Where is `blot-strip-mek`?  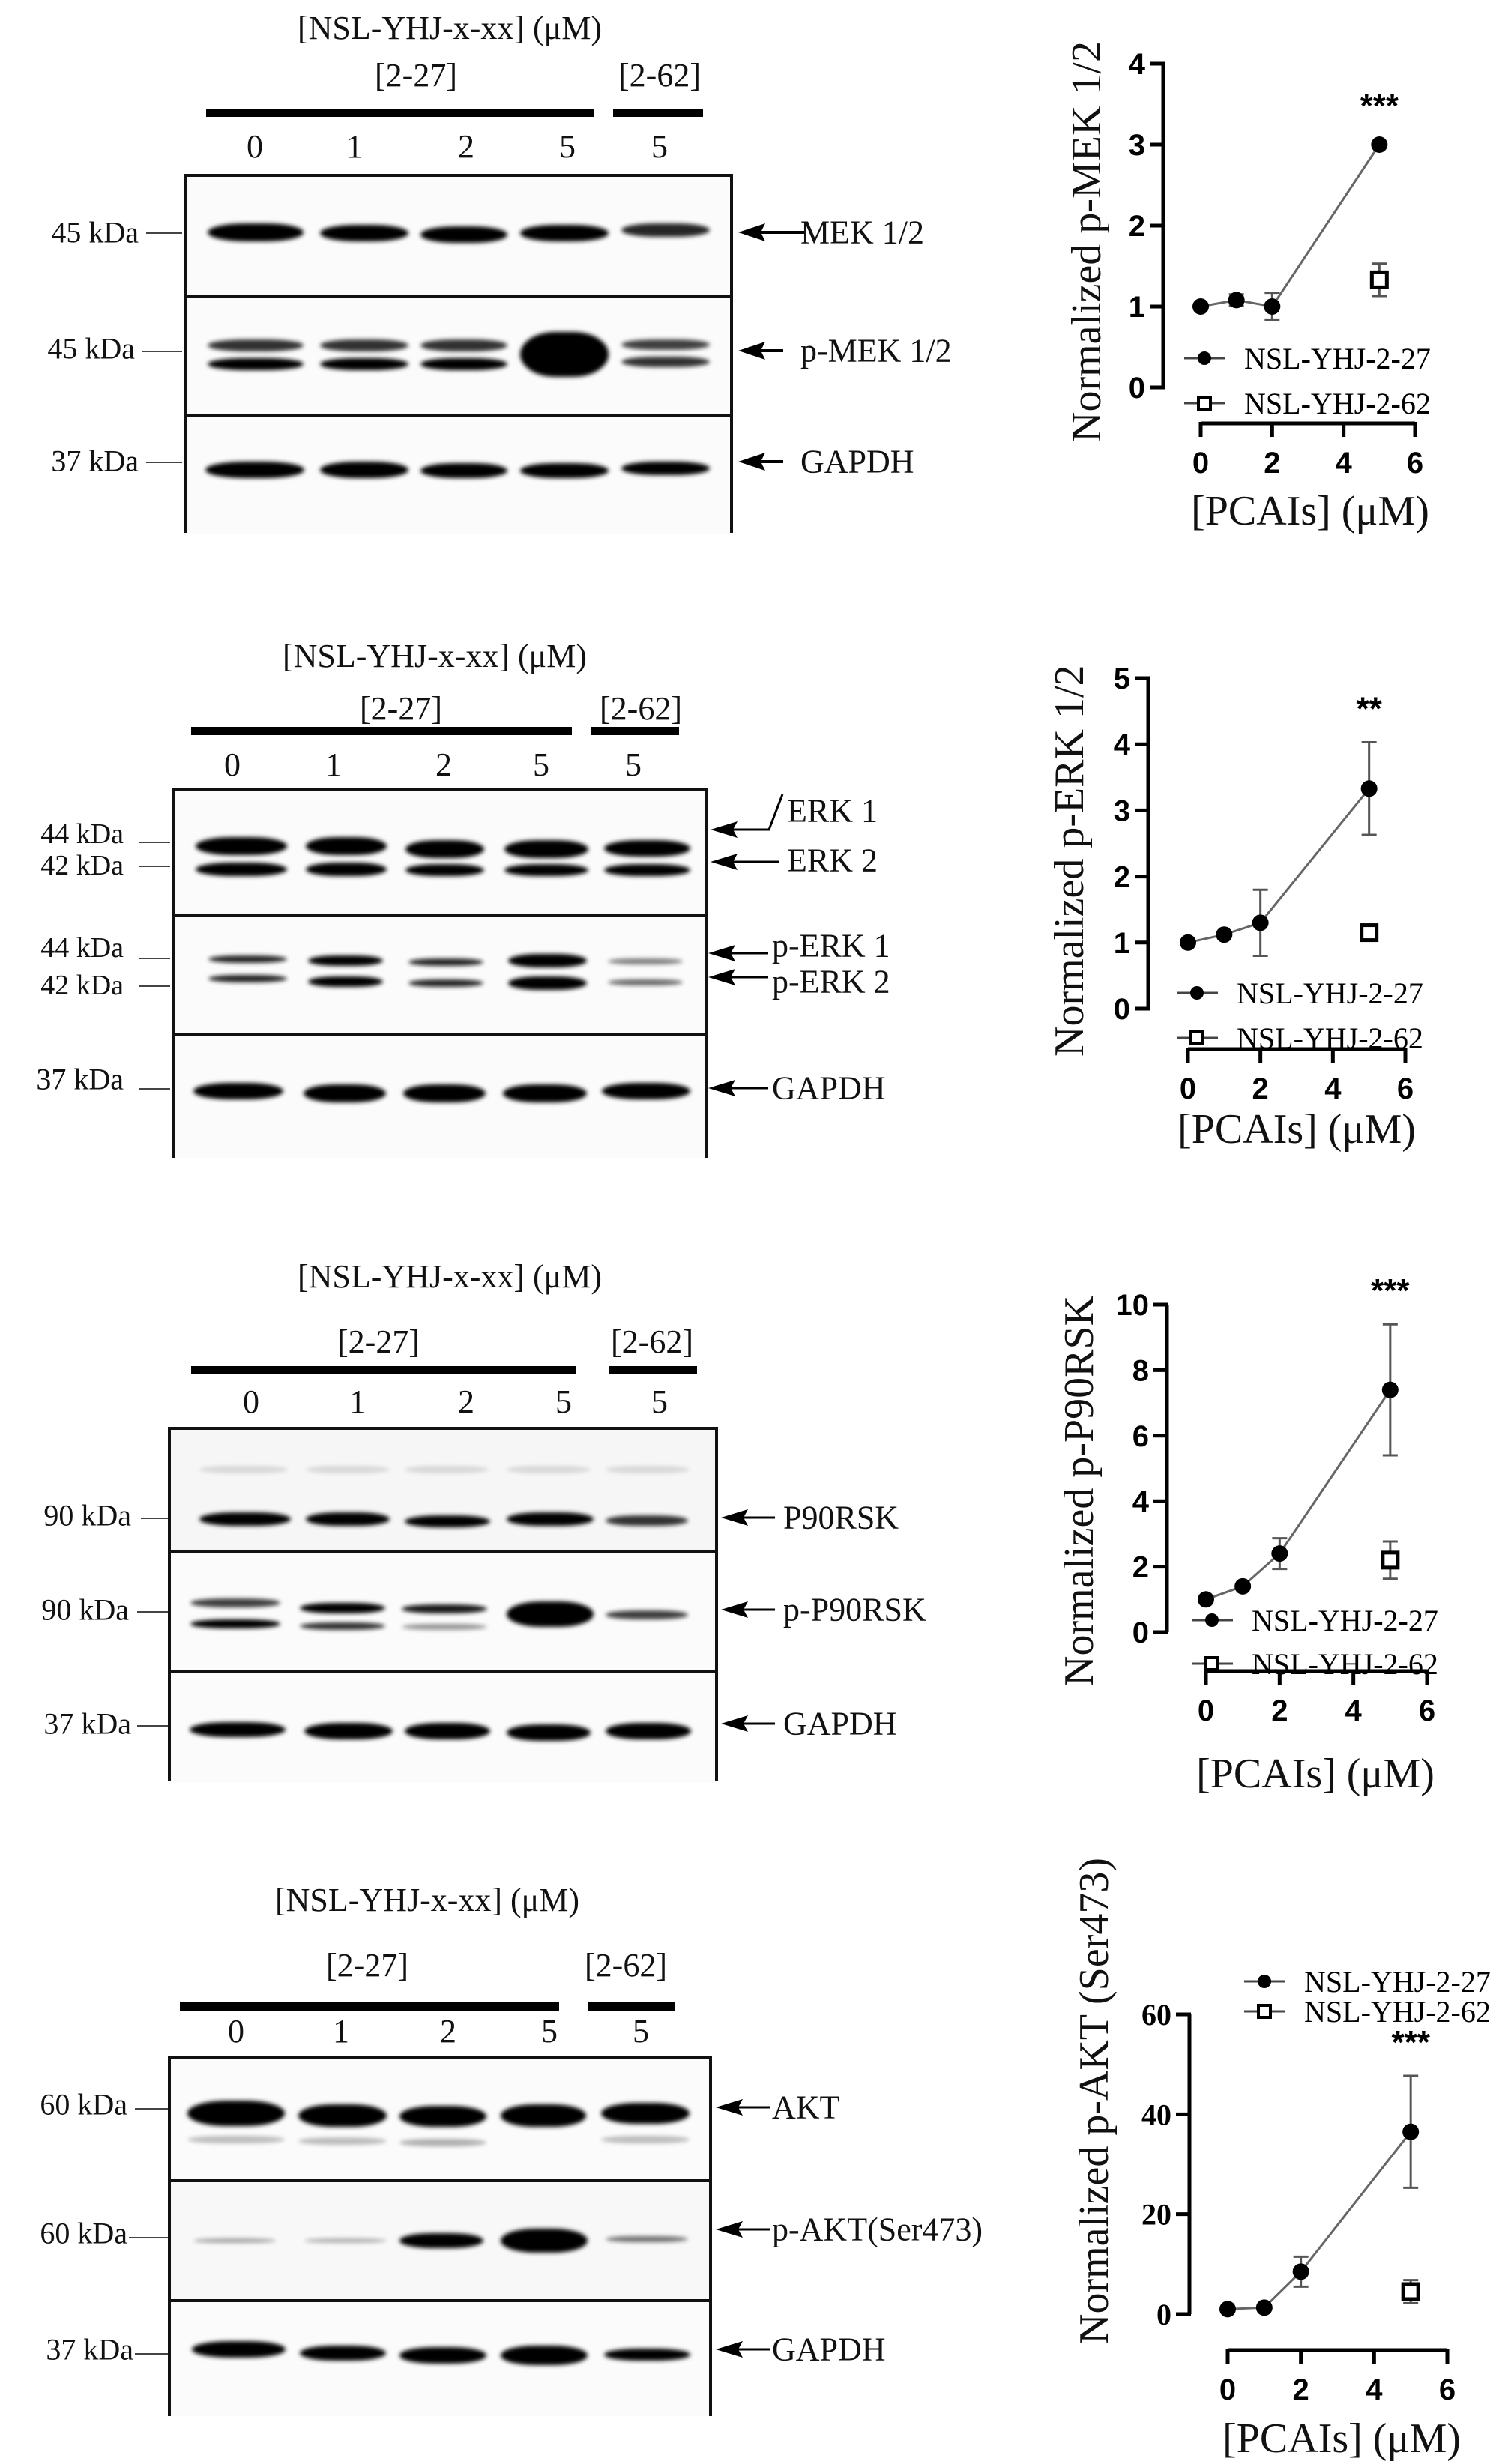
blot-strip-mek is located at coordinates (458, 237).